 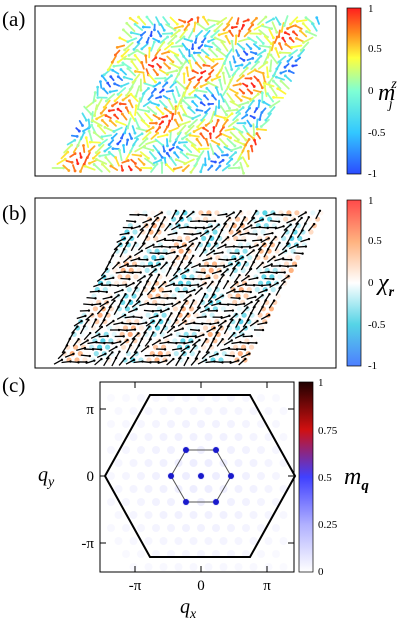 I want to click on panel-b-tick-2: 0.5, so click(x=375, y=241).